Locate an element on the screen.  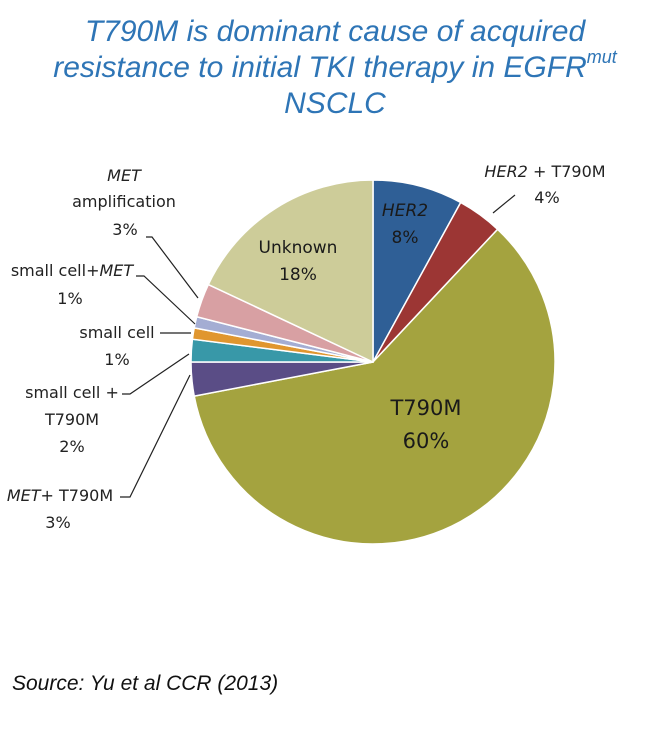
label-unknown-pct: 18% is located at coordinates (298, 275).